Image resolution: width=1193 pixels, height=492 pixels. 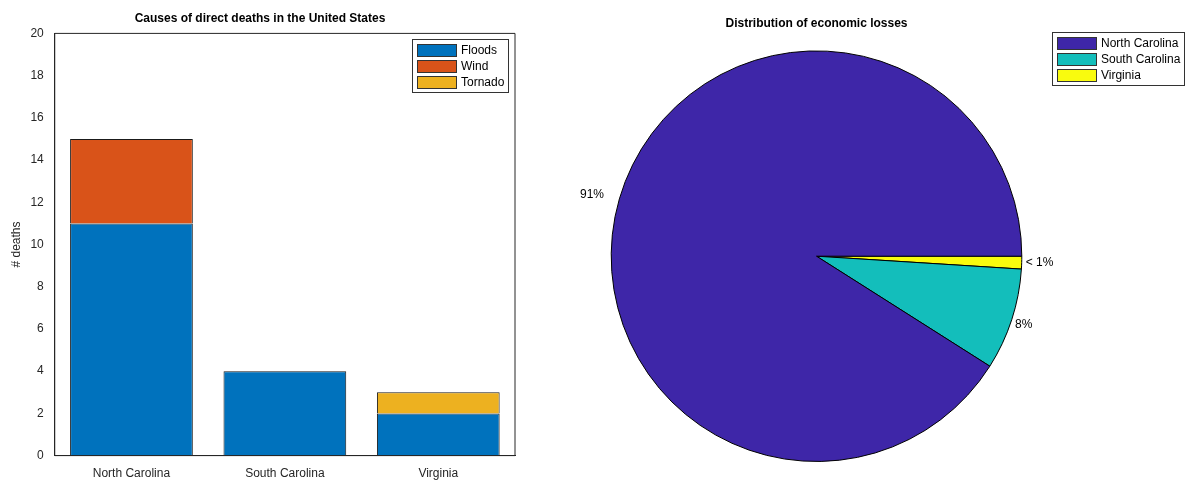 I want to click on y-tick-label: 2, so click(x=41, y=412).